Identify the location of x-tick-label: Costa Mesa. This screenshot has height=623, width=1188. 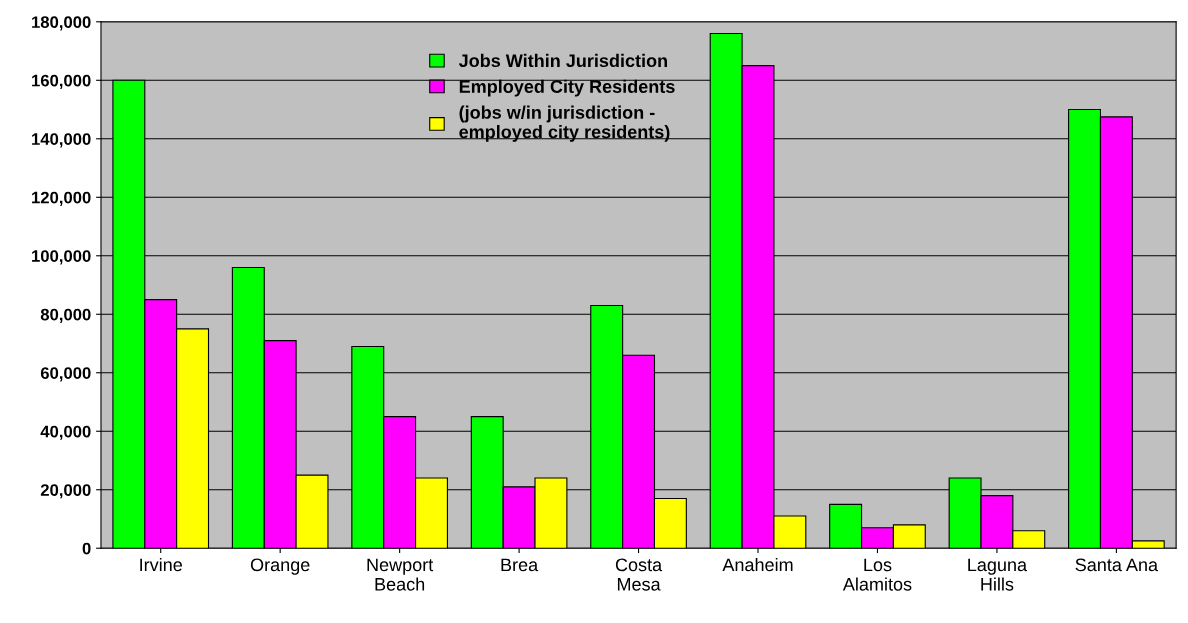
(639, 574).